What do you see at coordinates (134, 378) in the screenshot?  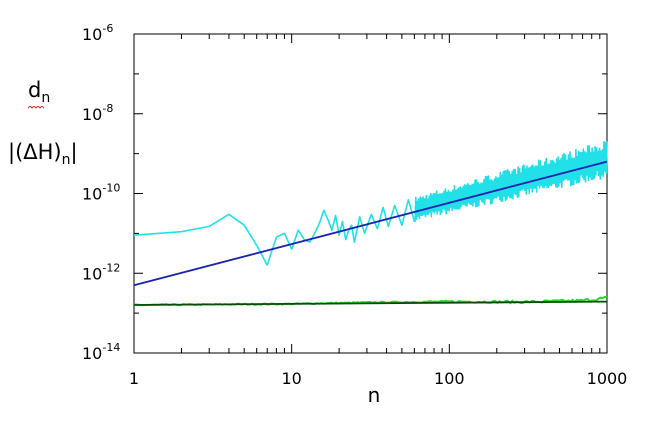 I see `x-tick-label: 1` at bounding box center [134, 378].